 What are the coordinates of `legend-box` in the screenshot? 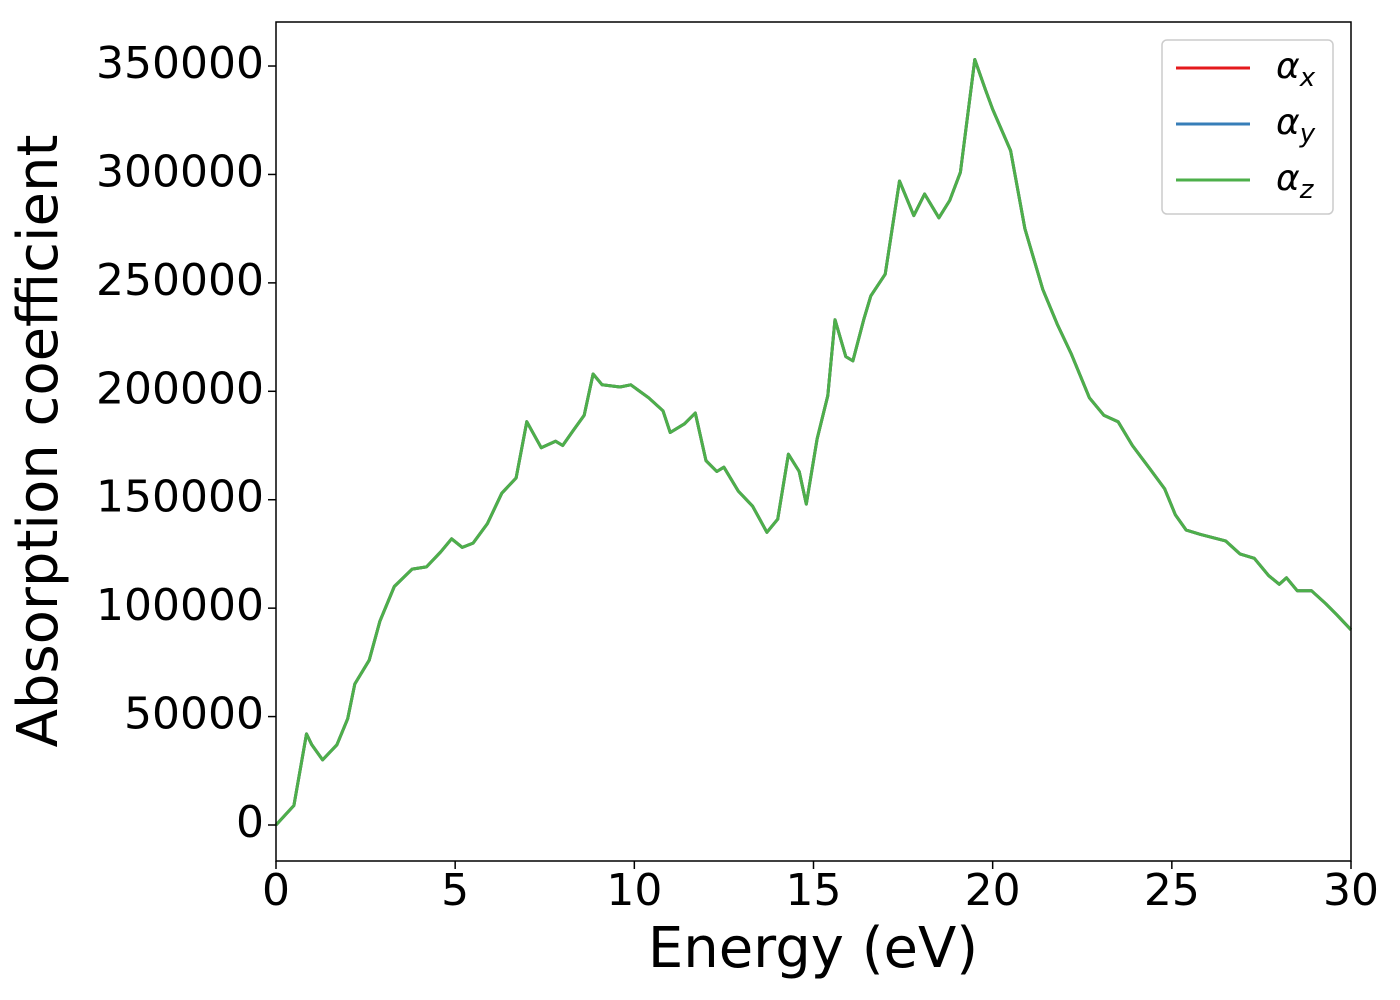 It's located at (1247, 127).